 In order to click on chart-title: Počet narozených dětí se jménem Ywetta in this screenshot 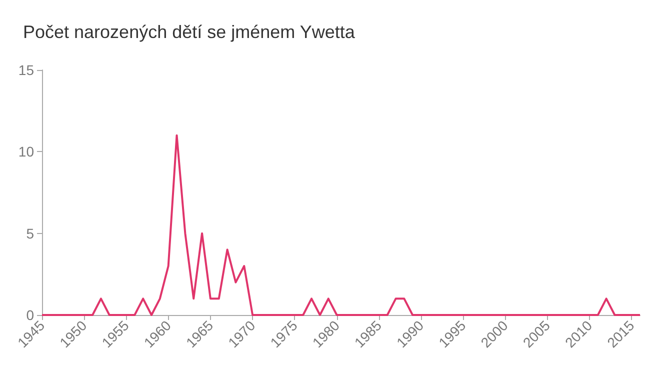, I will do `click(189, 32)`.